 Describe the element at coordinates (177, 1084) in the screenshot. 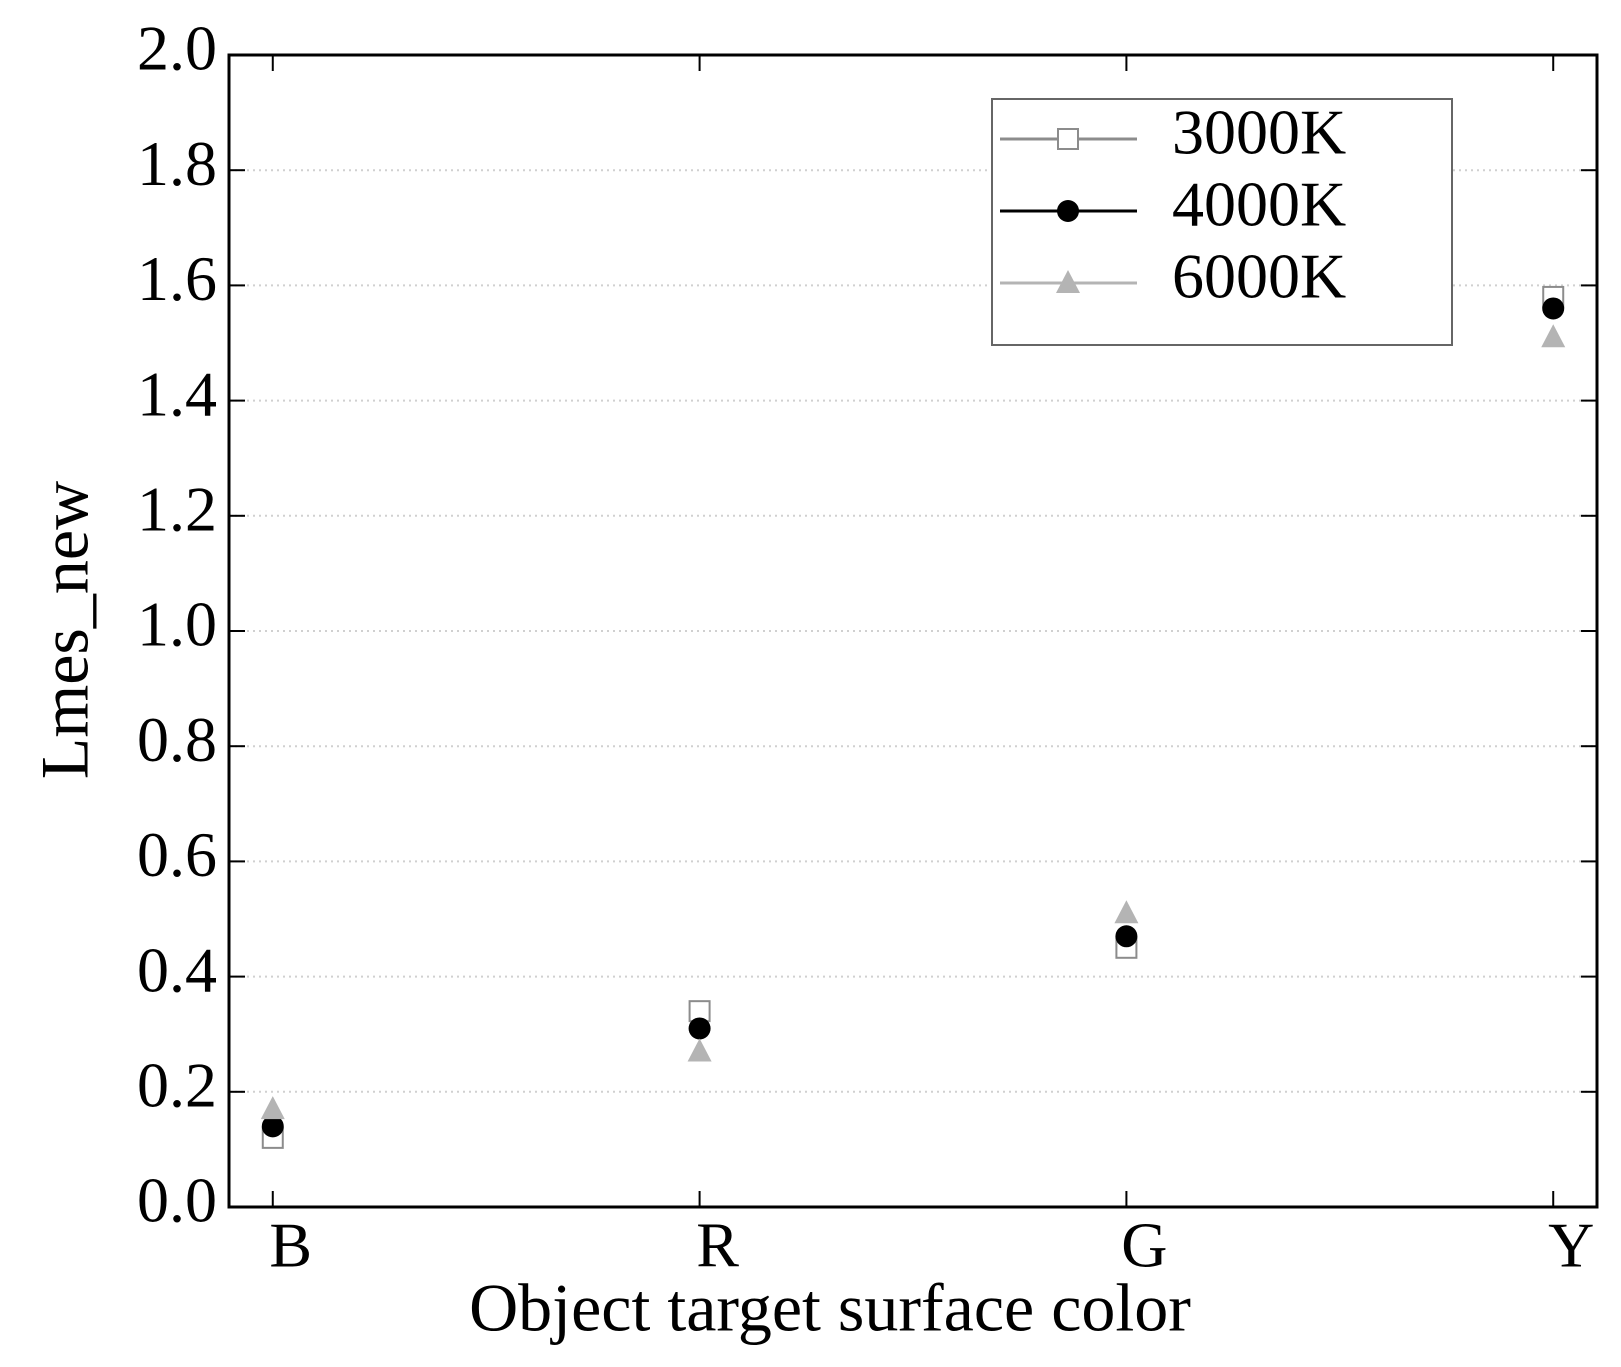

I see `y-tick-label: 0.2` at that location.